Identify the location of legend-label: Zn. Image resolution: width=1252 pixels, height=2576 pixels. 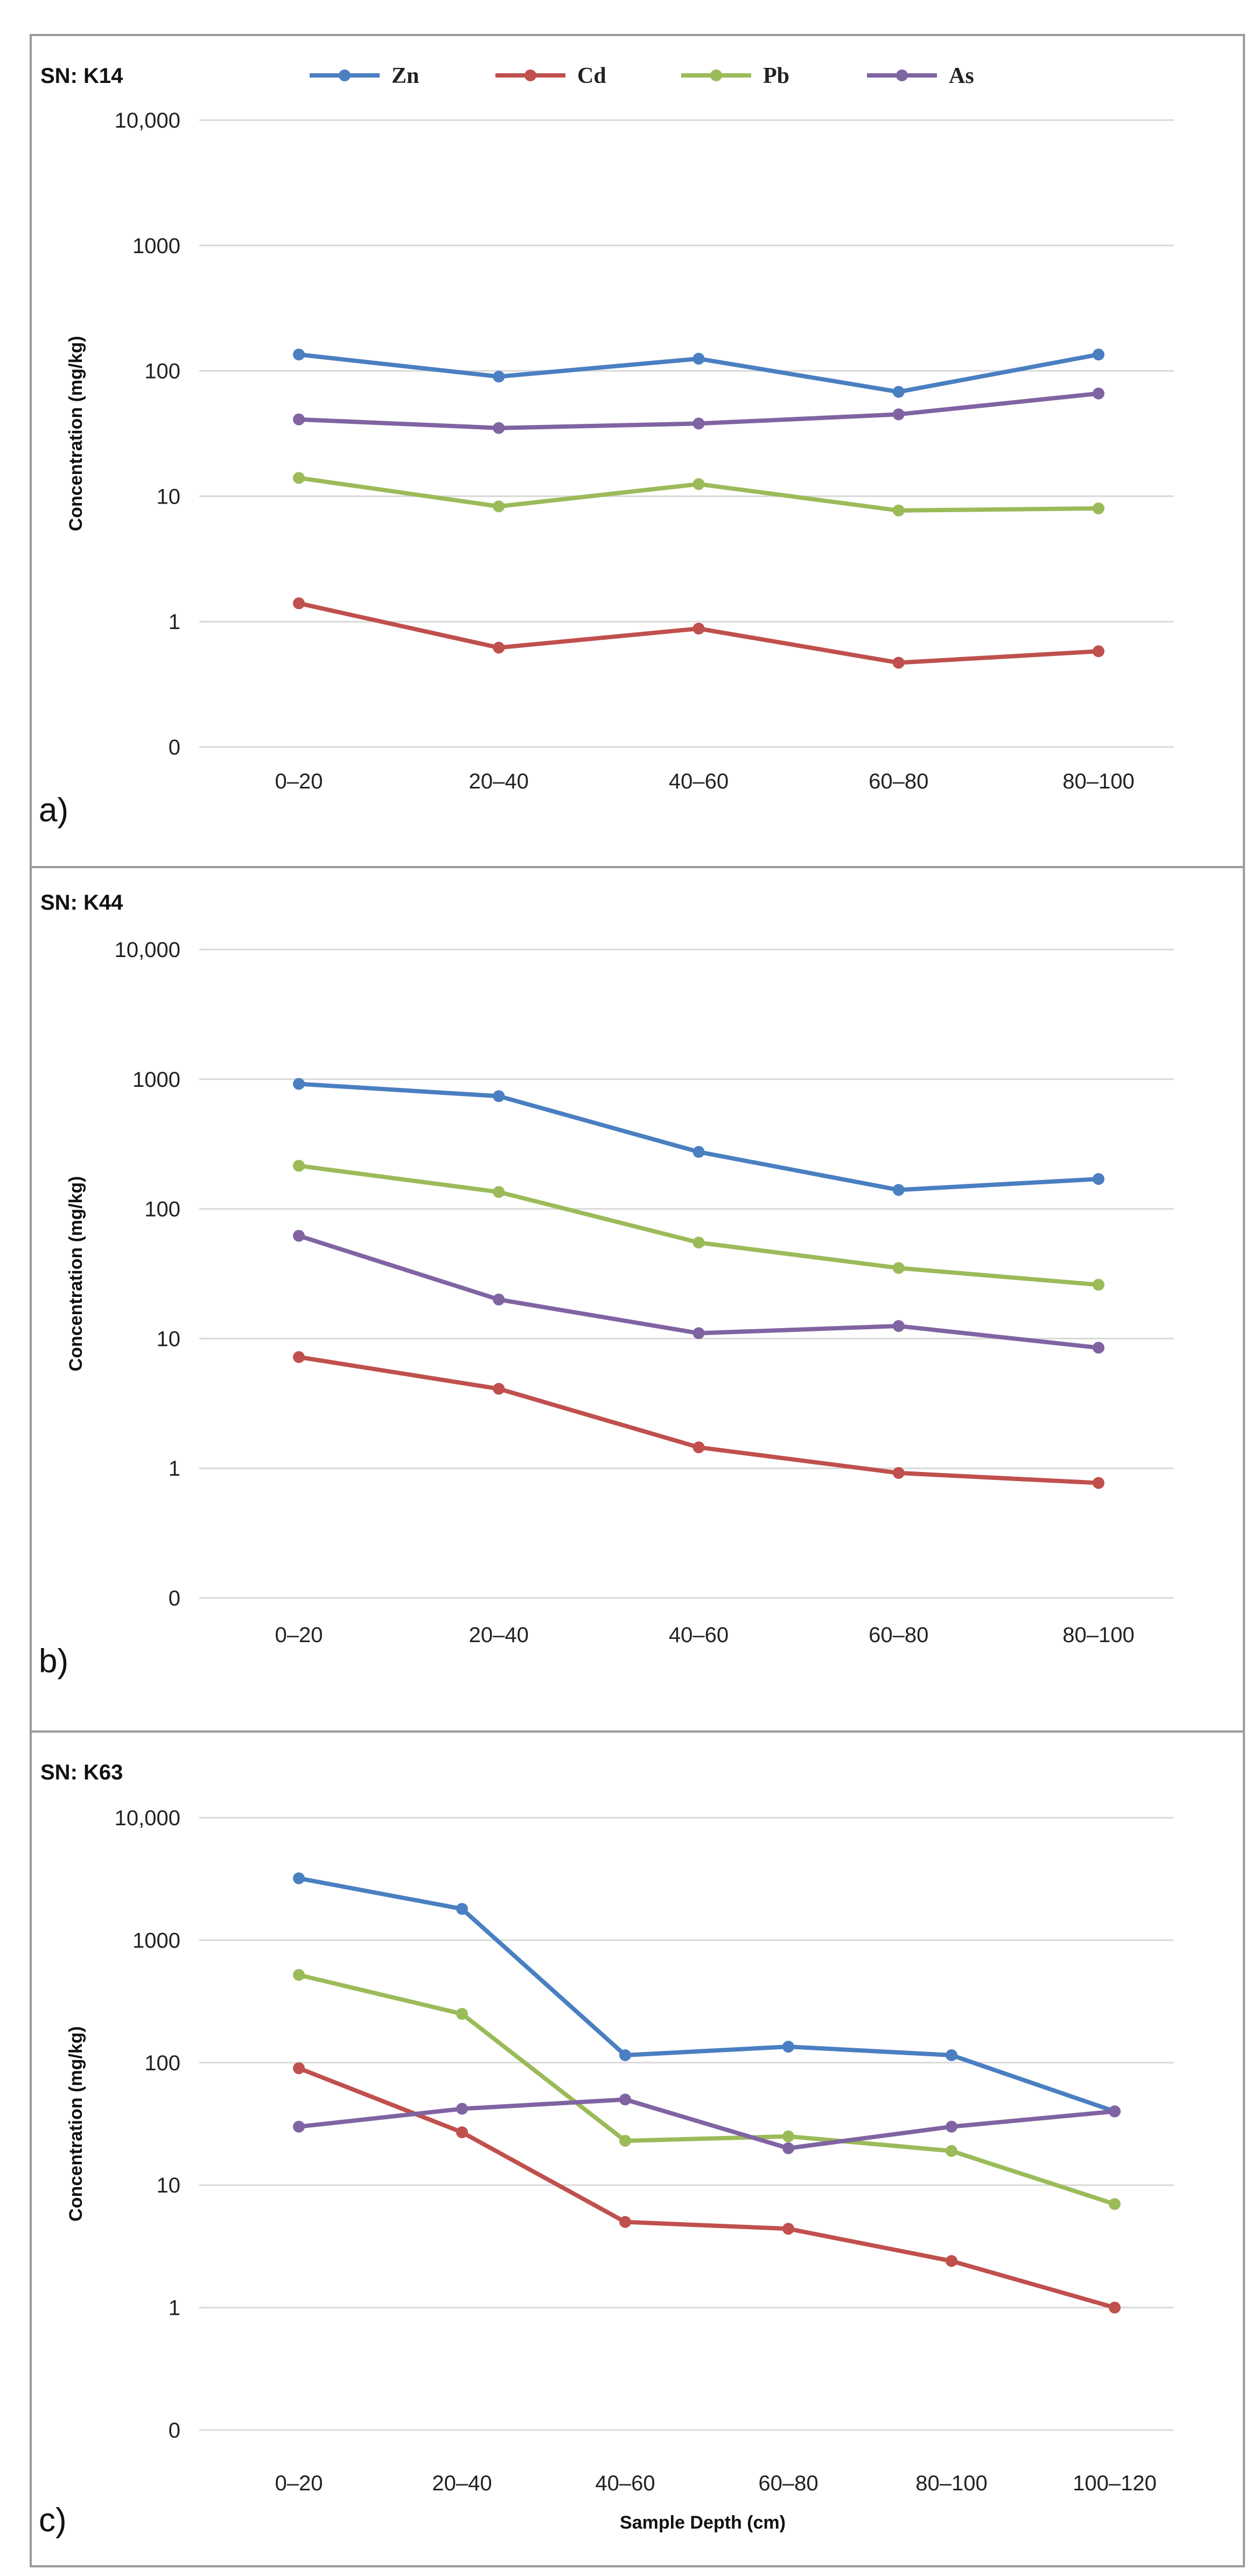
(405, 76).